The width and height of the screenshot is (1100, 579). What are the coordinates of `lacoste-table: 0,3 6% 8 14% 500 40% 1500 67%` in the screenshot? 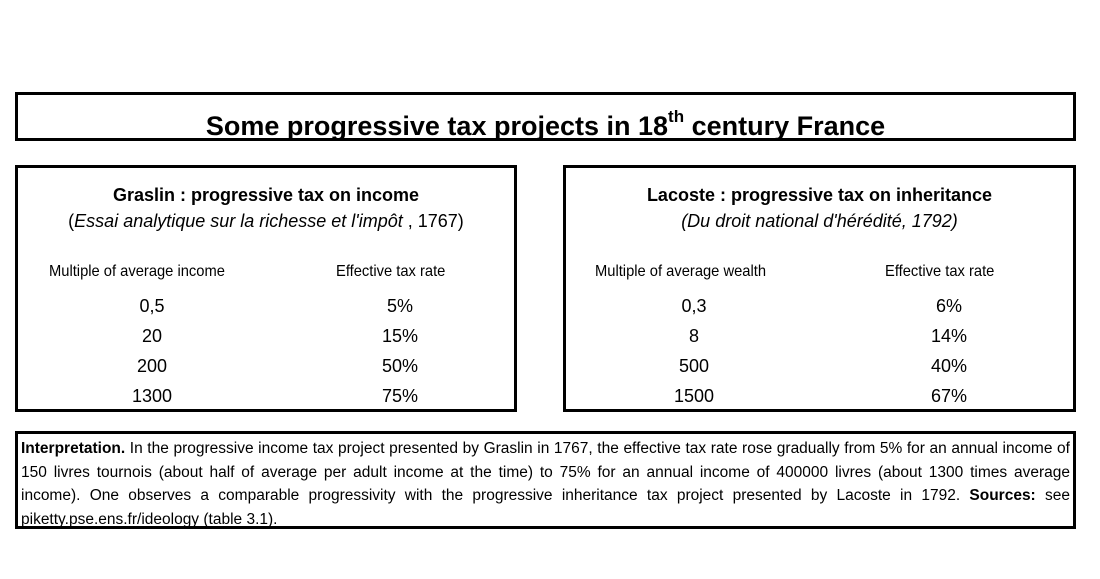 It's located at (819, 356).